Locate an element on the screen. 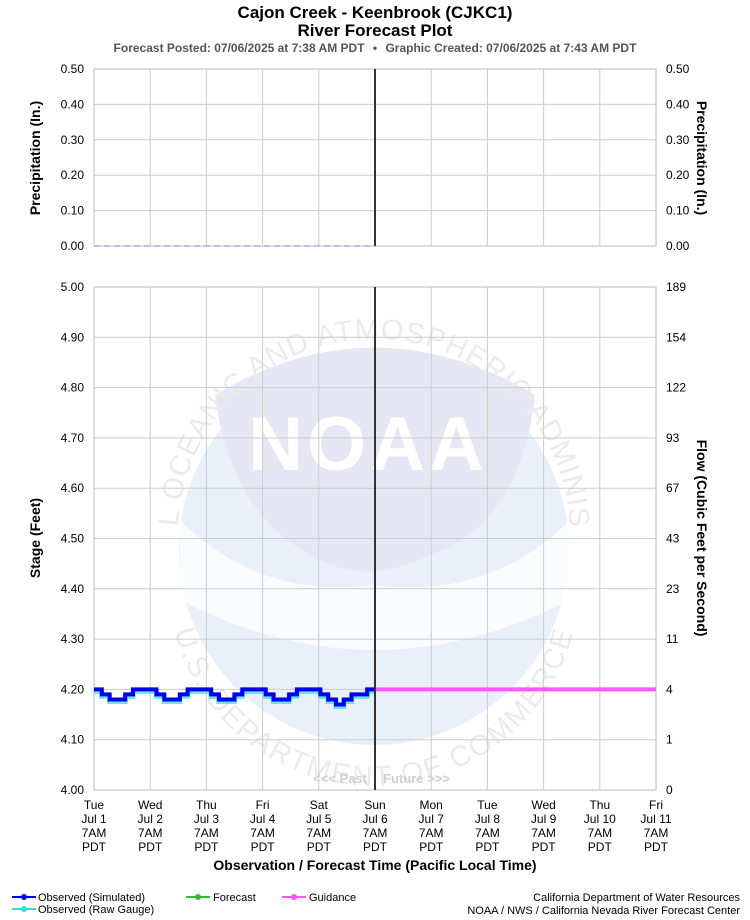 The width and height of the screenshot is (750, 920). stage-y2-tick-label: 11 is located at coordinates (672, 639).